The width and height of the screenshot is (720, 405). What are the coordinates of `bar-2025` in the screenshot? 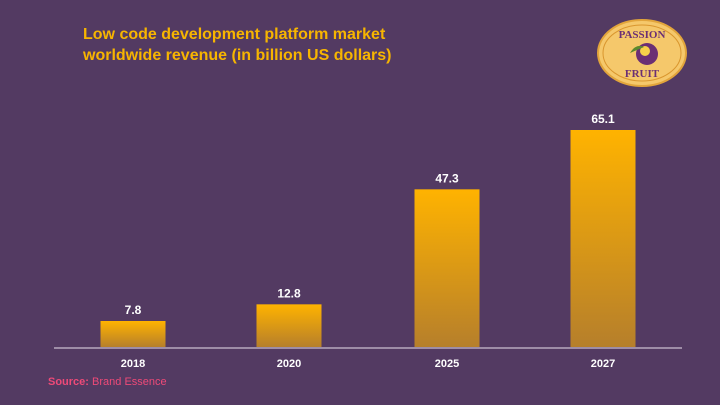 It's located at (447, 268).